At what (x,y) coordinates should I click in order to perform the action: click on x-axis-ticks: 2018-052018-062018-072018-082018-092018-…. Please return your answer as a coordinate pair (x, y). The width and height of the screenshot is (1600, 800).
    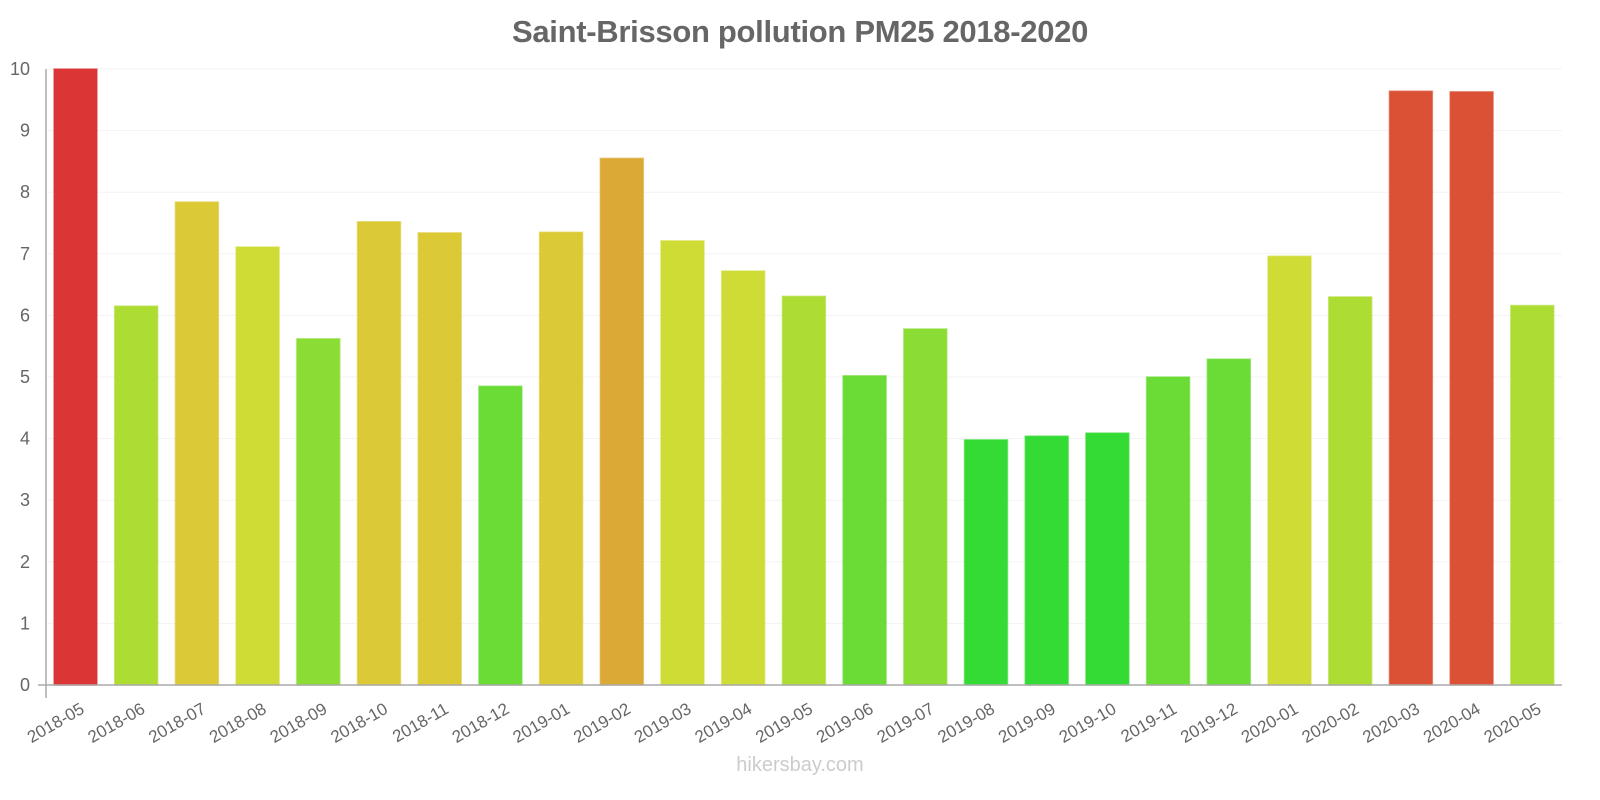
    Looking at the image, I should click on (784, 723).